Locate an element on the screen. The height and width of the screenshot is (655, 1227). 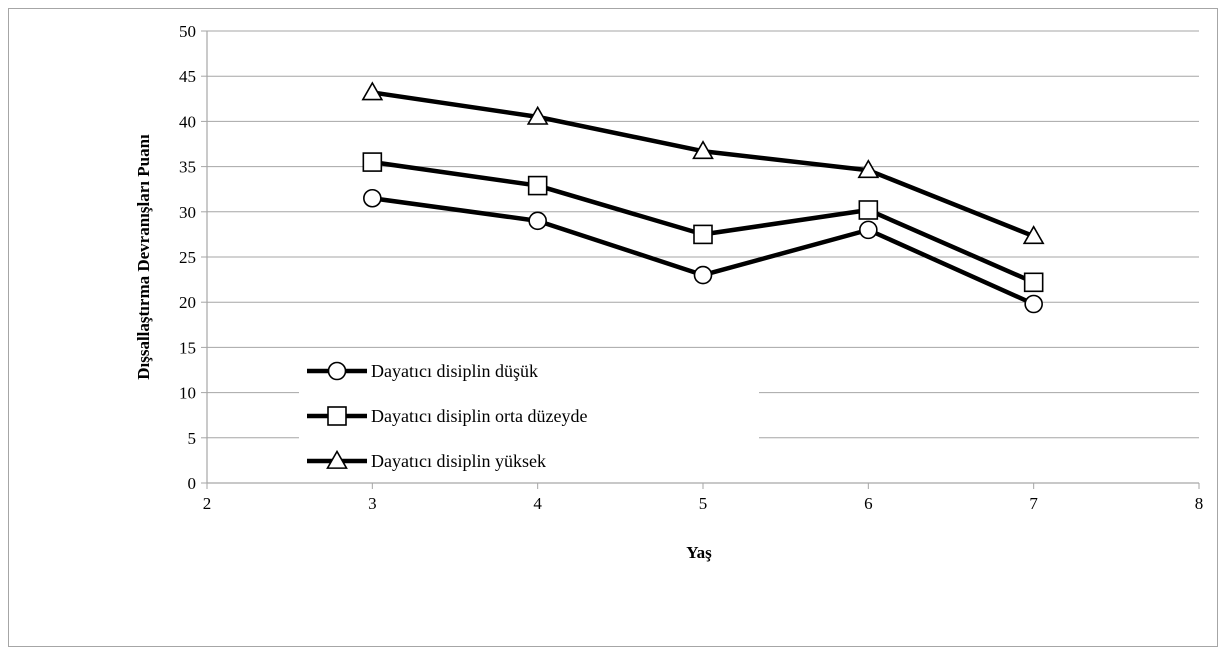
legend-box is located at coordinates (529, 415).